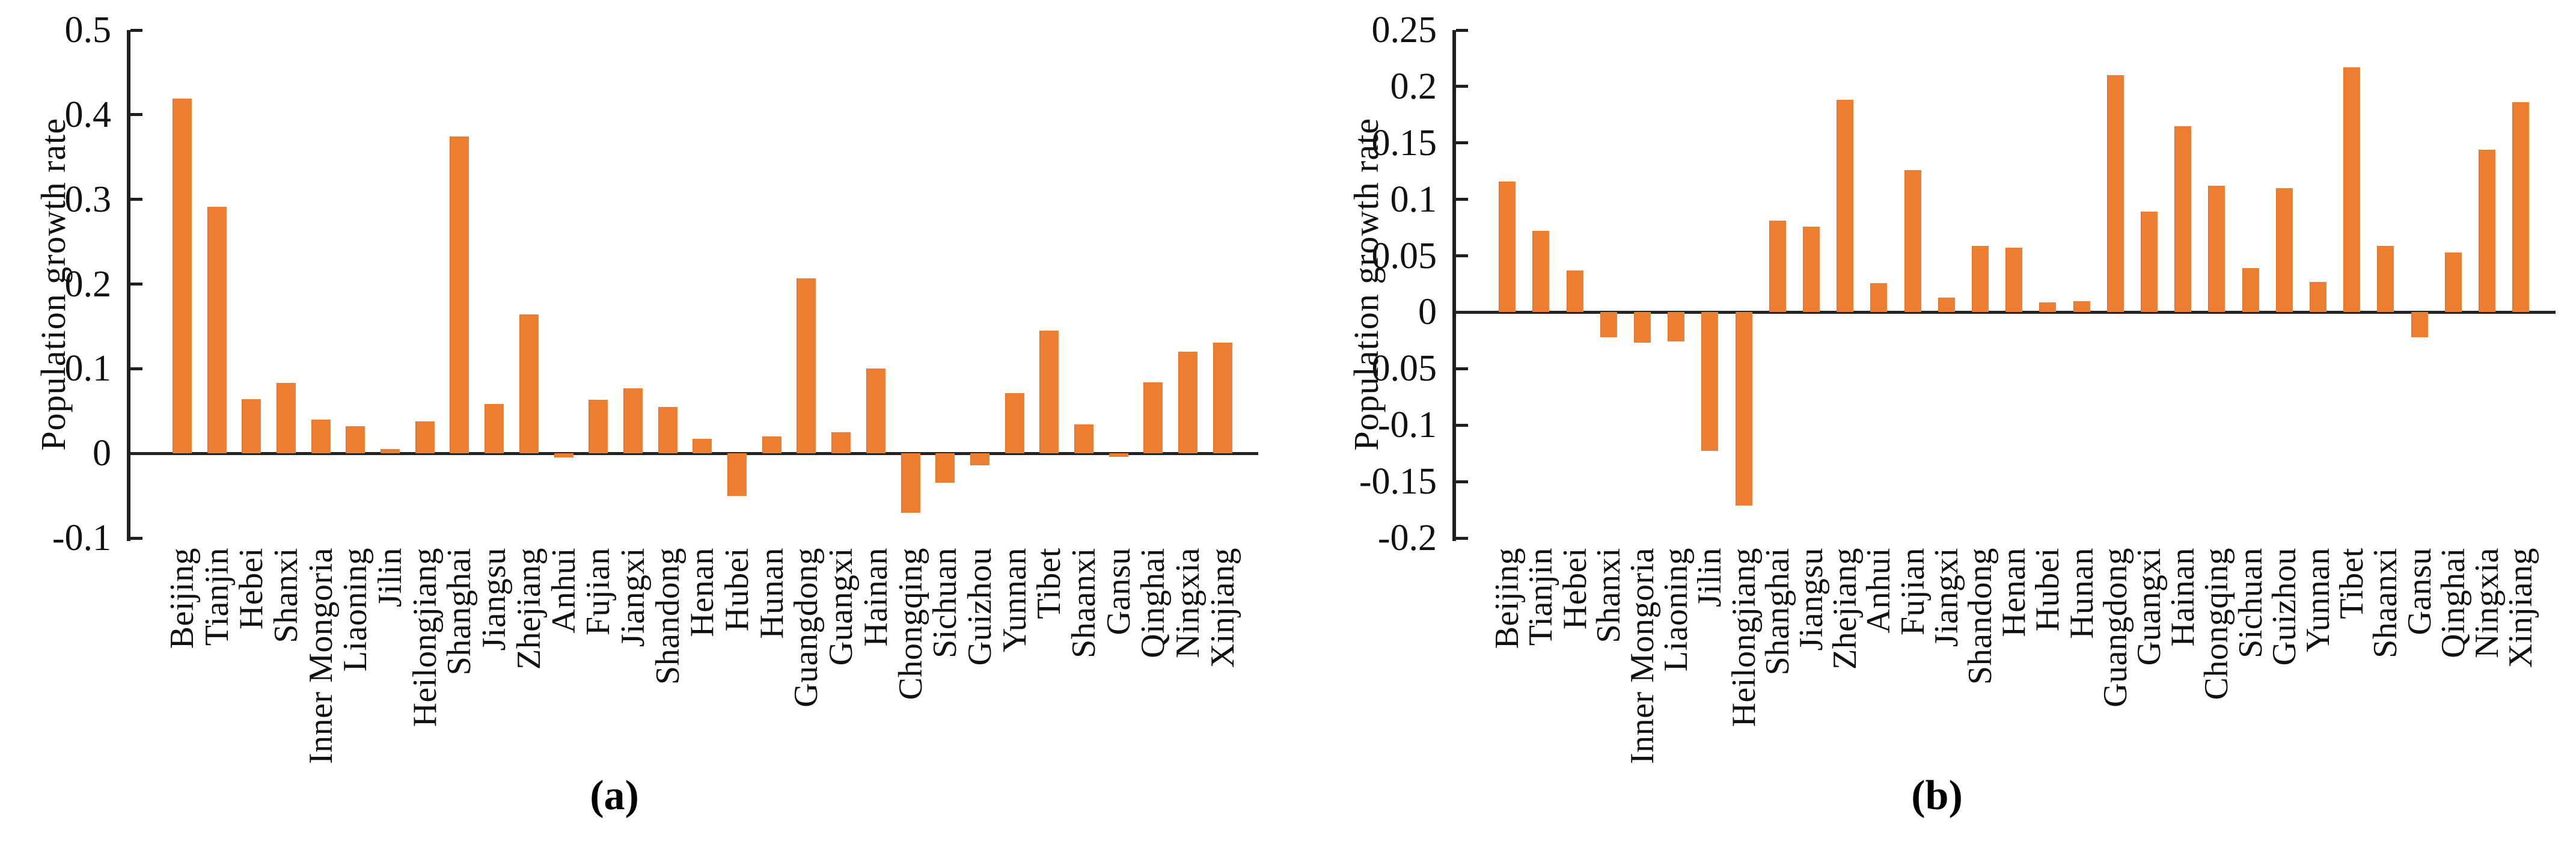 The width and height of the screenshot is (2576, 841). I want to click on x-tick-label: Tianjin, so click(1541, 597).